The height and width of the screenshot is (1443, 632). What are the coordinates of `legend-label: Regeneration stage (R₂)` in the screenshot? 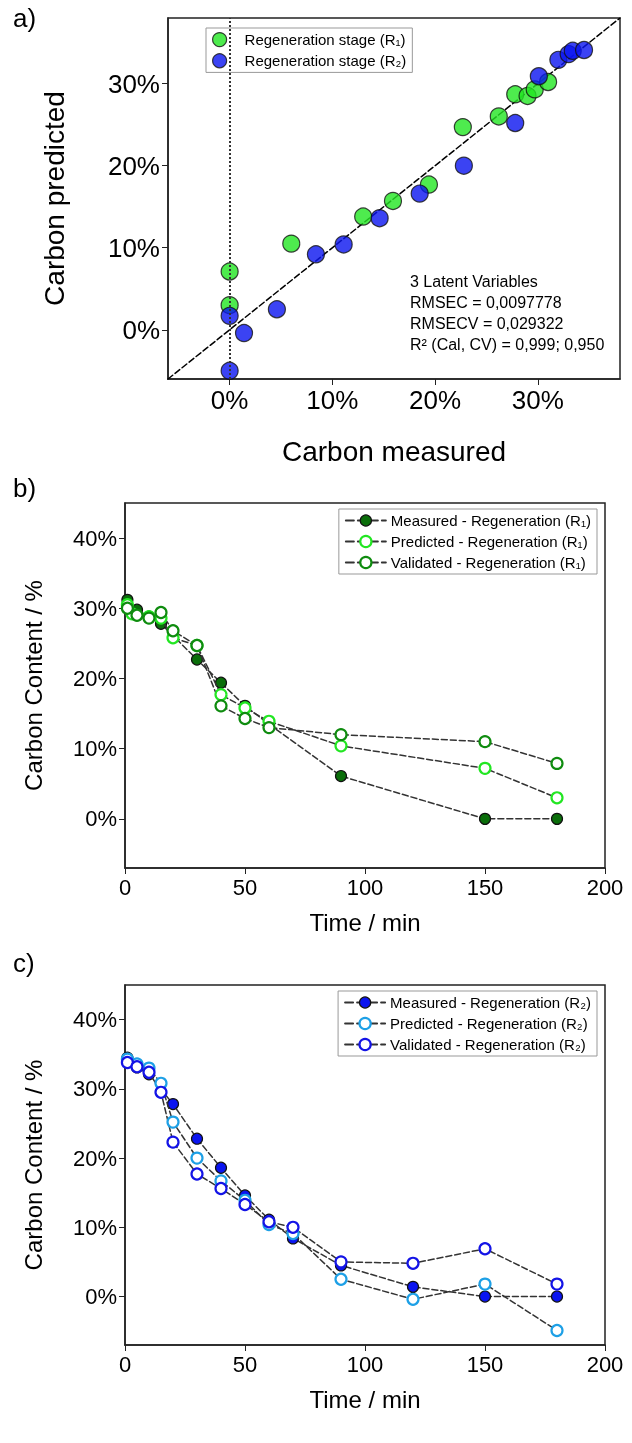 It's located at (325, 61).